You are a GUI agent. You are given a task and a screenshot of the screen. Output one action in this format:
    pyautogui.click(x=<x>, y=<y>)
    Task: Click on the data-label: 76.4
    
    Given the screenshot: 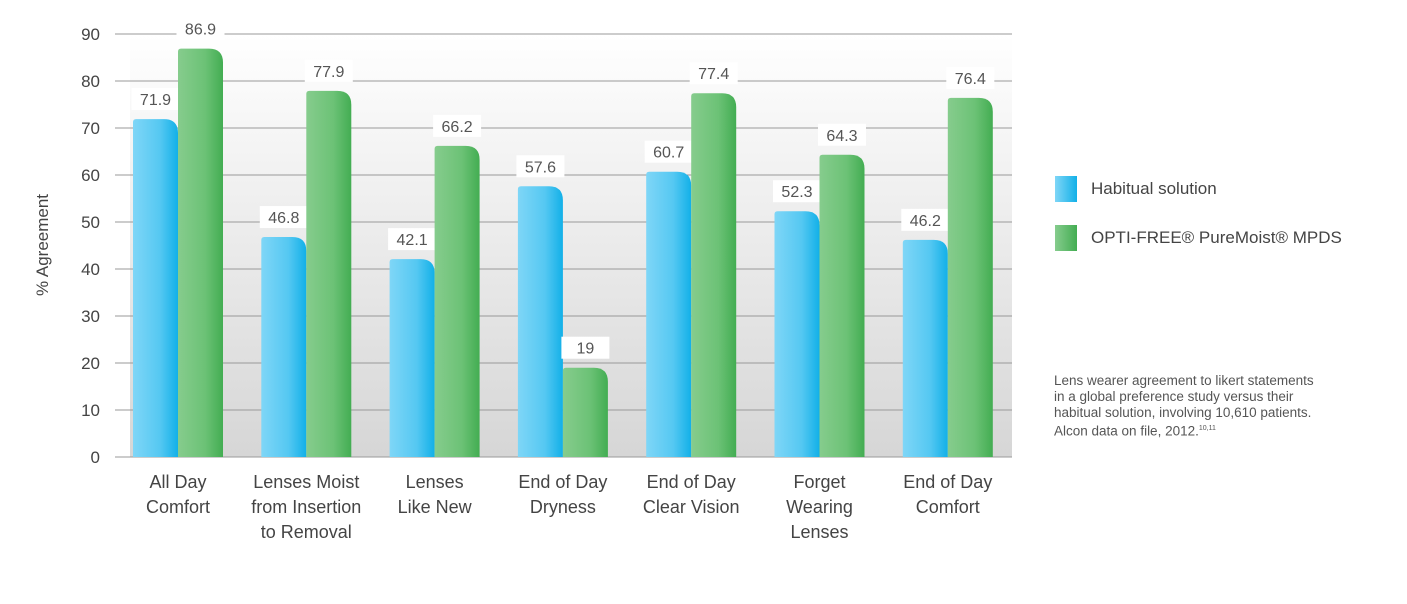 What is the action you would take?
    pyautogui.click(x=970, y=79)
    